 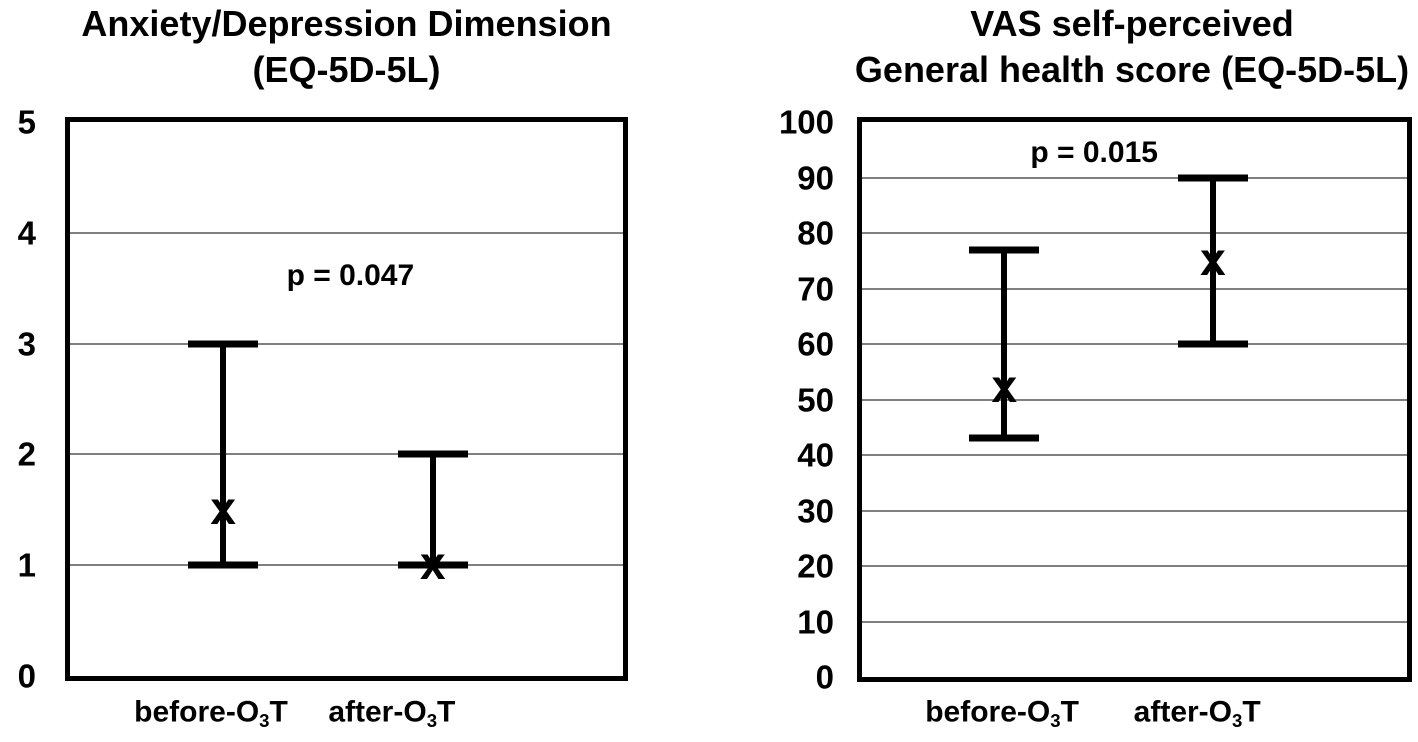 I want to click on y-tick-label-80: 80, so click(x=815, y=233).